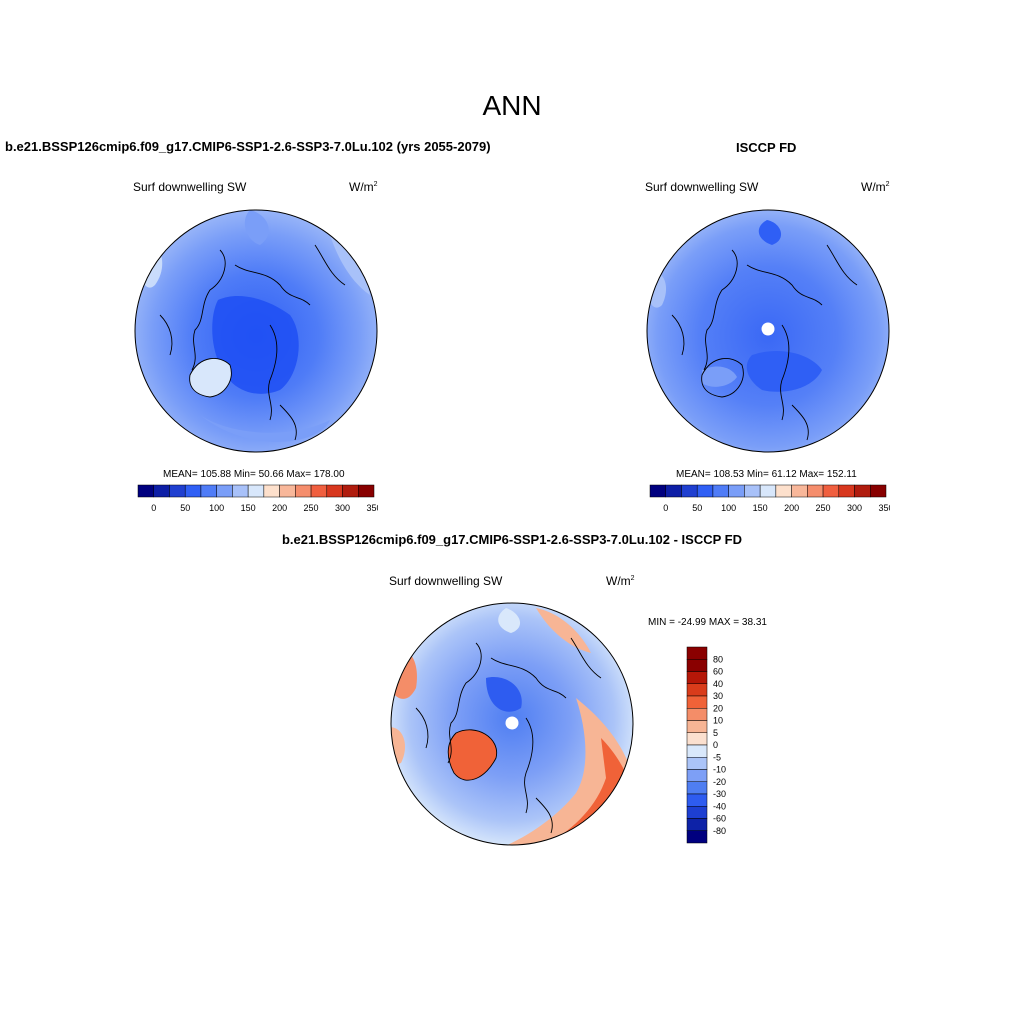  What do you see at coordinates (760, 508) in the screenshot?
I see `colorbar-obs-tick-label: 150` at bounding box center [760, 508].